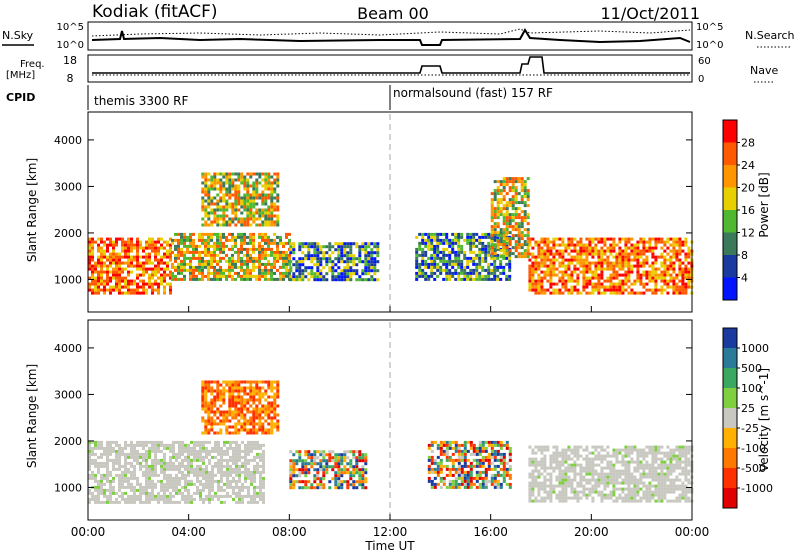 The width and height of the screenshot is (800, 554). Describe the element at coordinates (748, 233) in the screenshot. I see `colorbar-tick-label: 12` at that location.